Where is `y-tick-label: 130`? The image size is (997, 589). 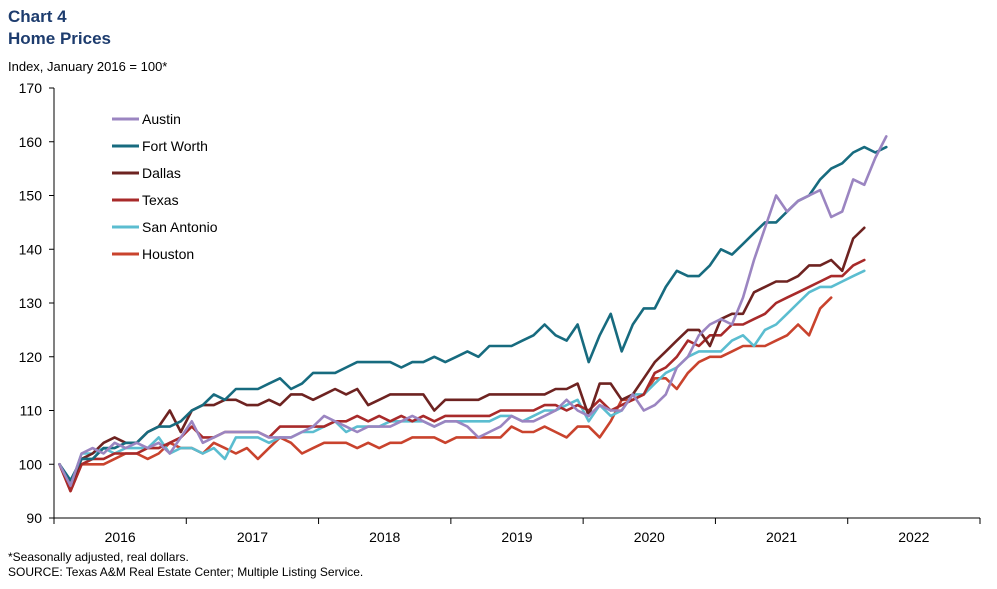 y-tick-label: 130 is located at coordinates (31, 303).